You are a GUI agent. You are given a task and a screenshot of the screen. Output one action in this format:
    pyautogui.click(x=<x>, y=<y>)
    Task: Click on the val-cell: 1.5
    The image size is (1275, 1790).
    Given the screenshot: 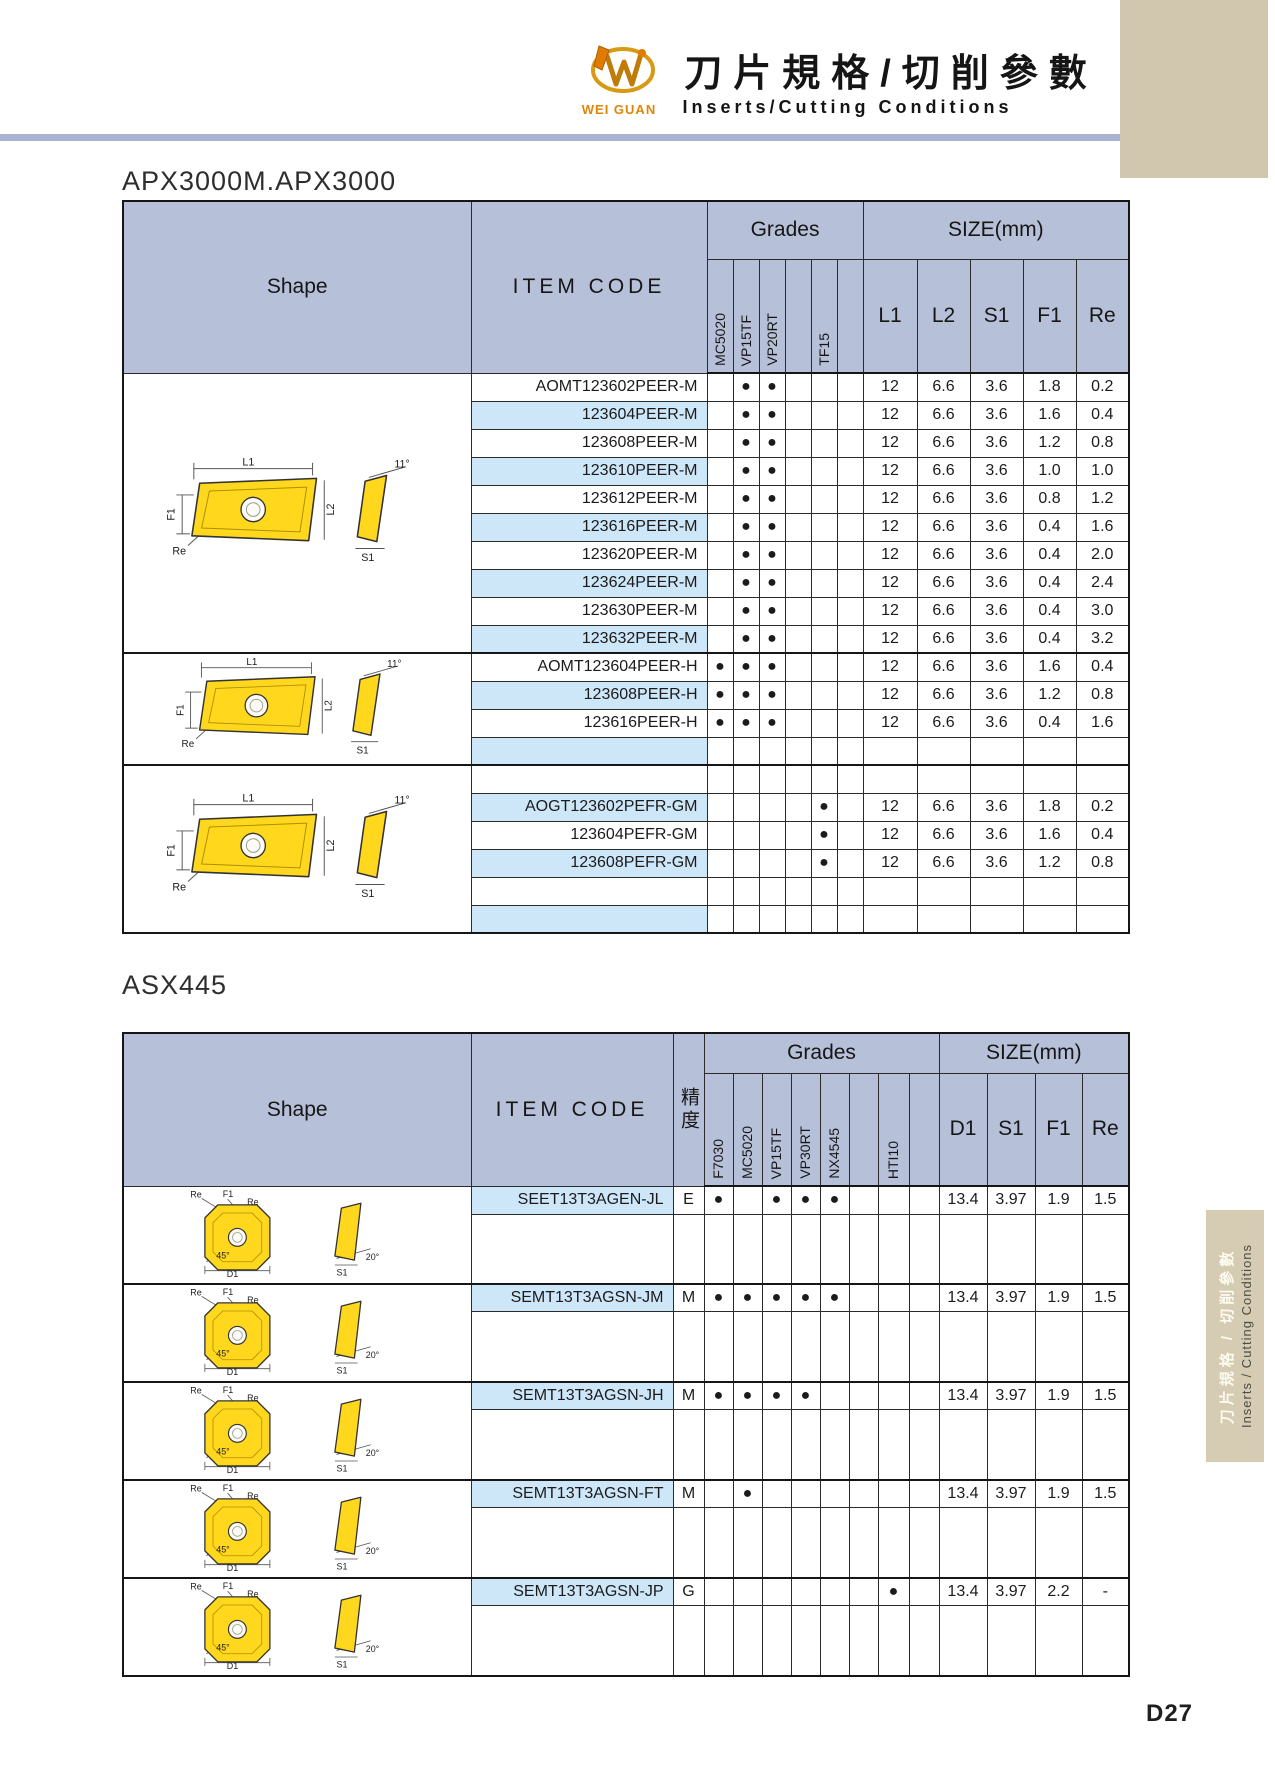 What is the action you would take?
    pyautogui.click(x=1105, y=1200)
    